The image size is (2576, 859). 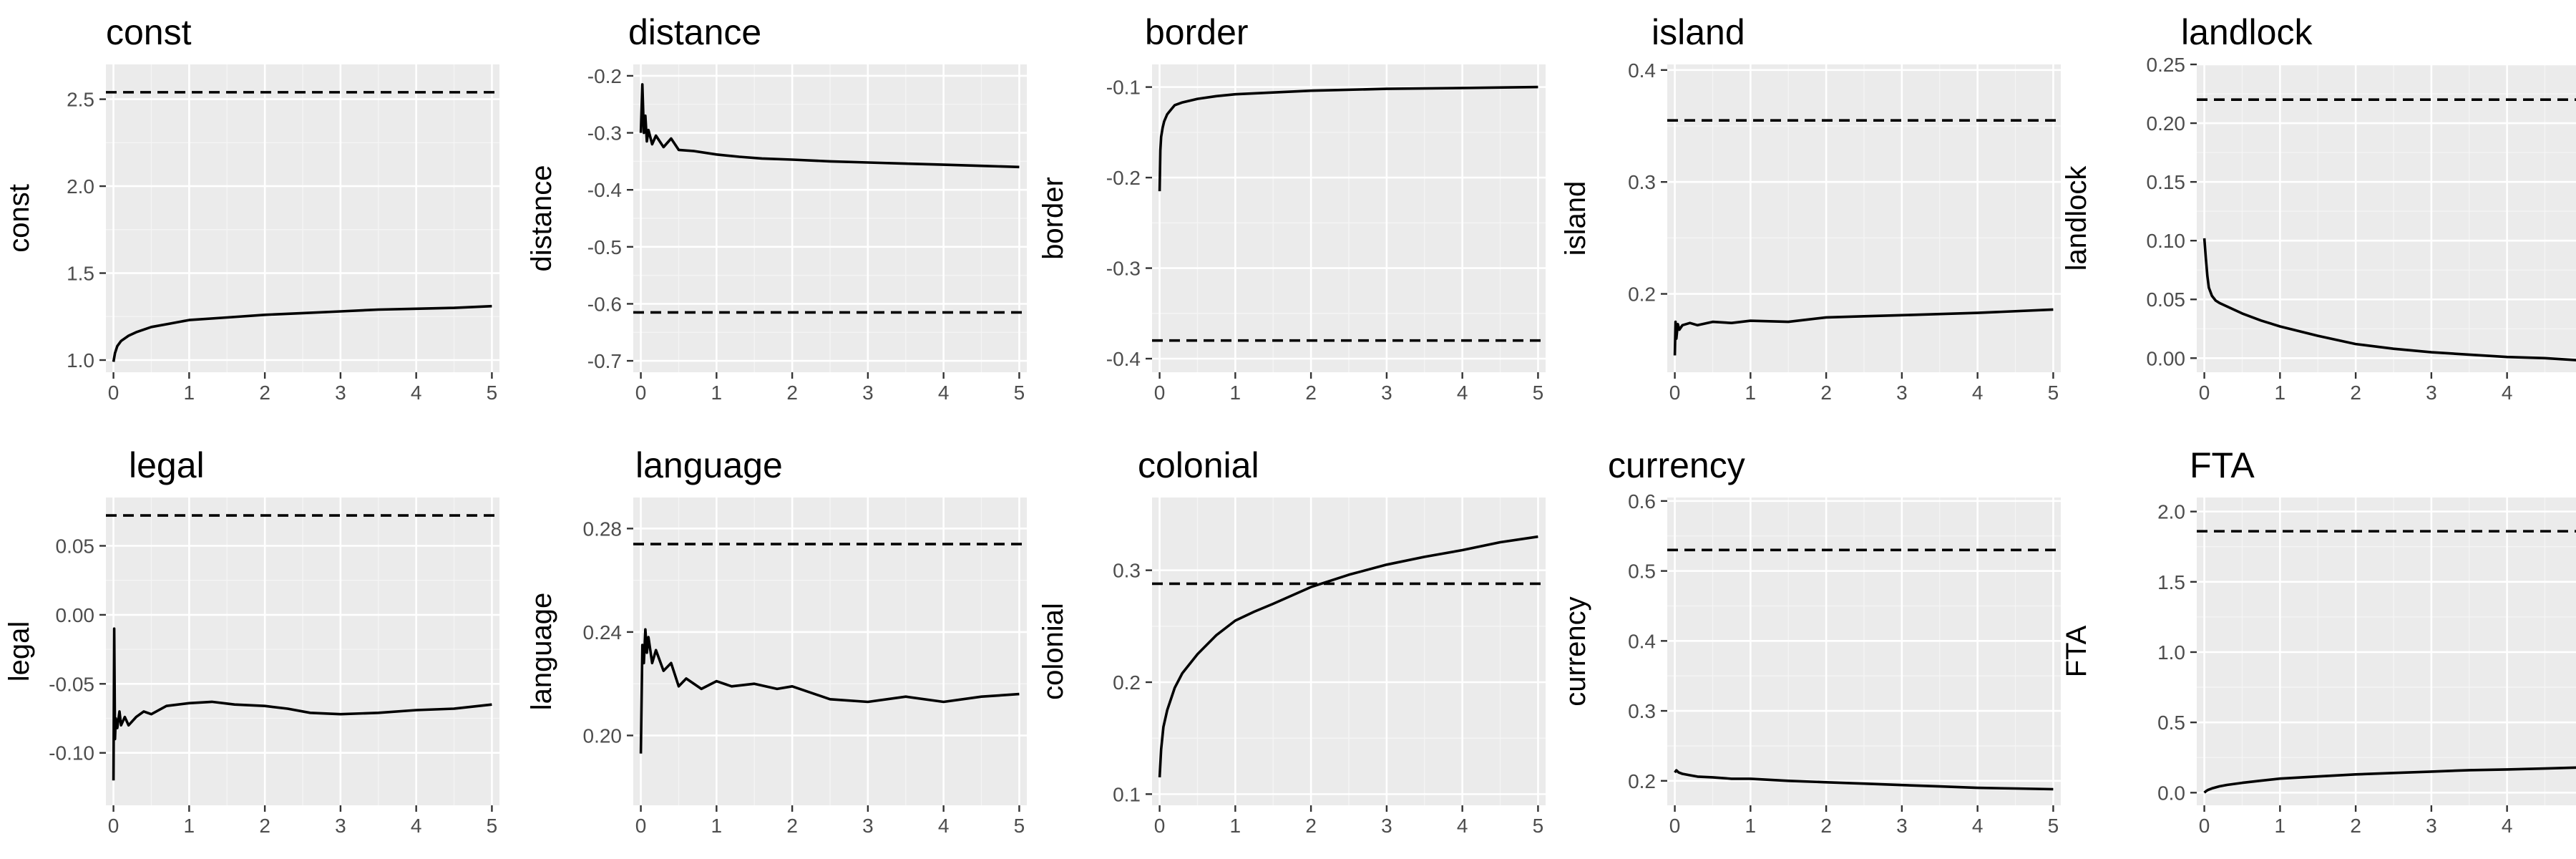 I want to click on y-tick-label: -0.5, so click(x=604, y=247).